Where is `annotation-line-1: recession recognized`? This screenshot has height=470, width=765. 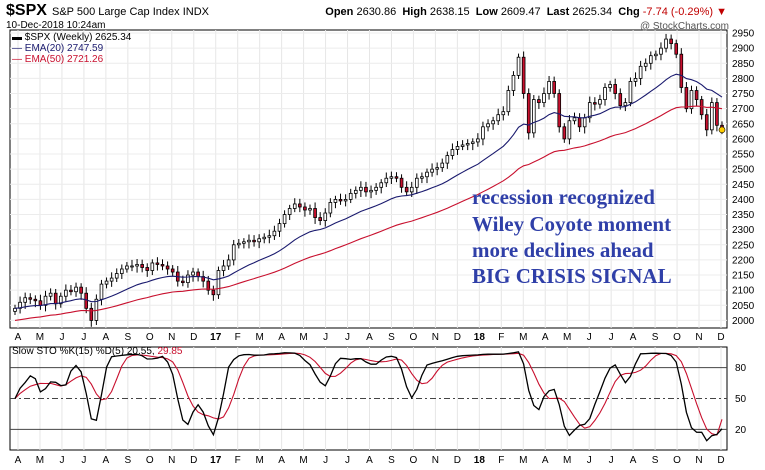
annotation-line-1: recession recognized is located at coordinates (563, 197).